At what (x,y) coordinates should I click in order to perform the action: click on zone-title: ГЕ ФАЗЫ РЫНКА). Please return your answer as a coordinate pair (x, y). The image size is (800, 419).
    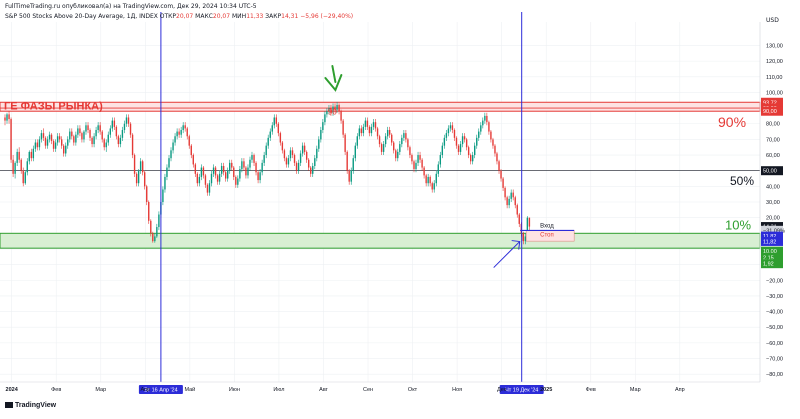
    Looking at the image, I should click on (53, 106).